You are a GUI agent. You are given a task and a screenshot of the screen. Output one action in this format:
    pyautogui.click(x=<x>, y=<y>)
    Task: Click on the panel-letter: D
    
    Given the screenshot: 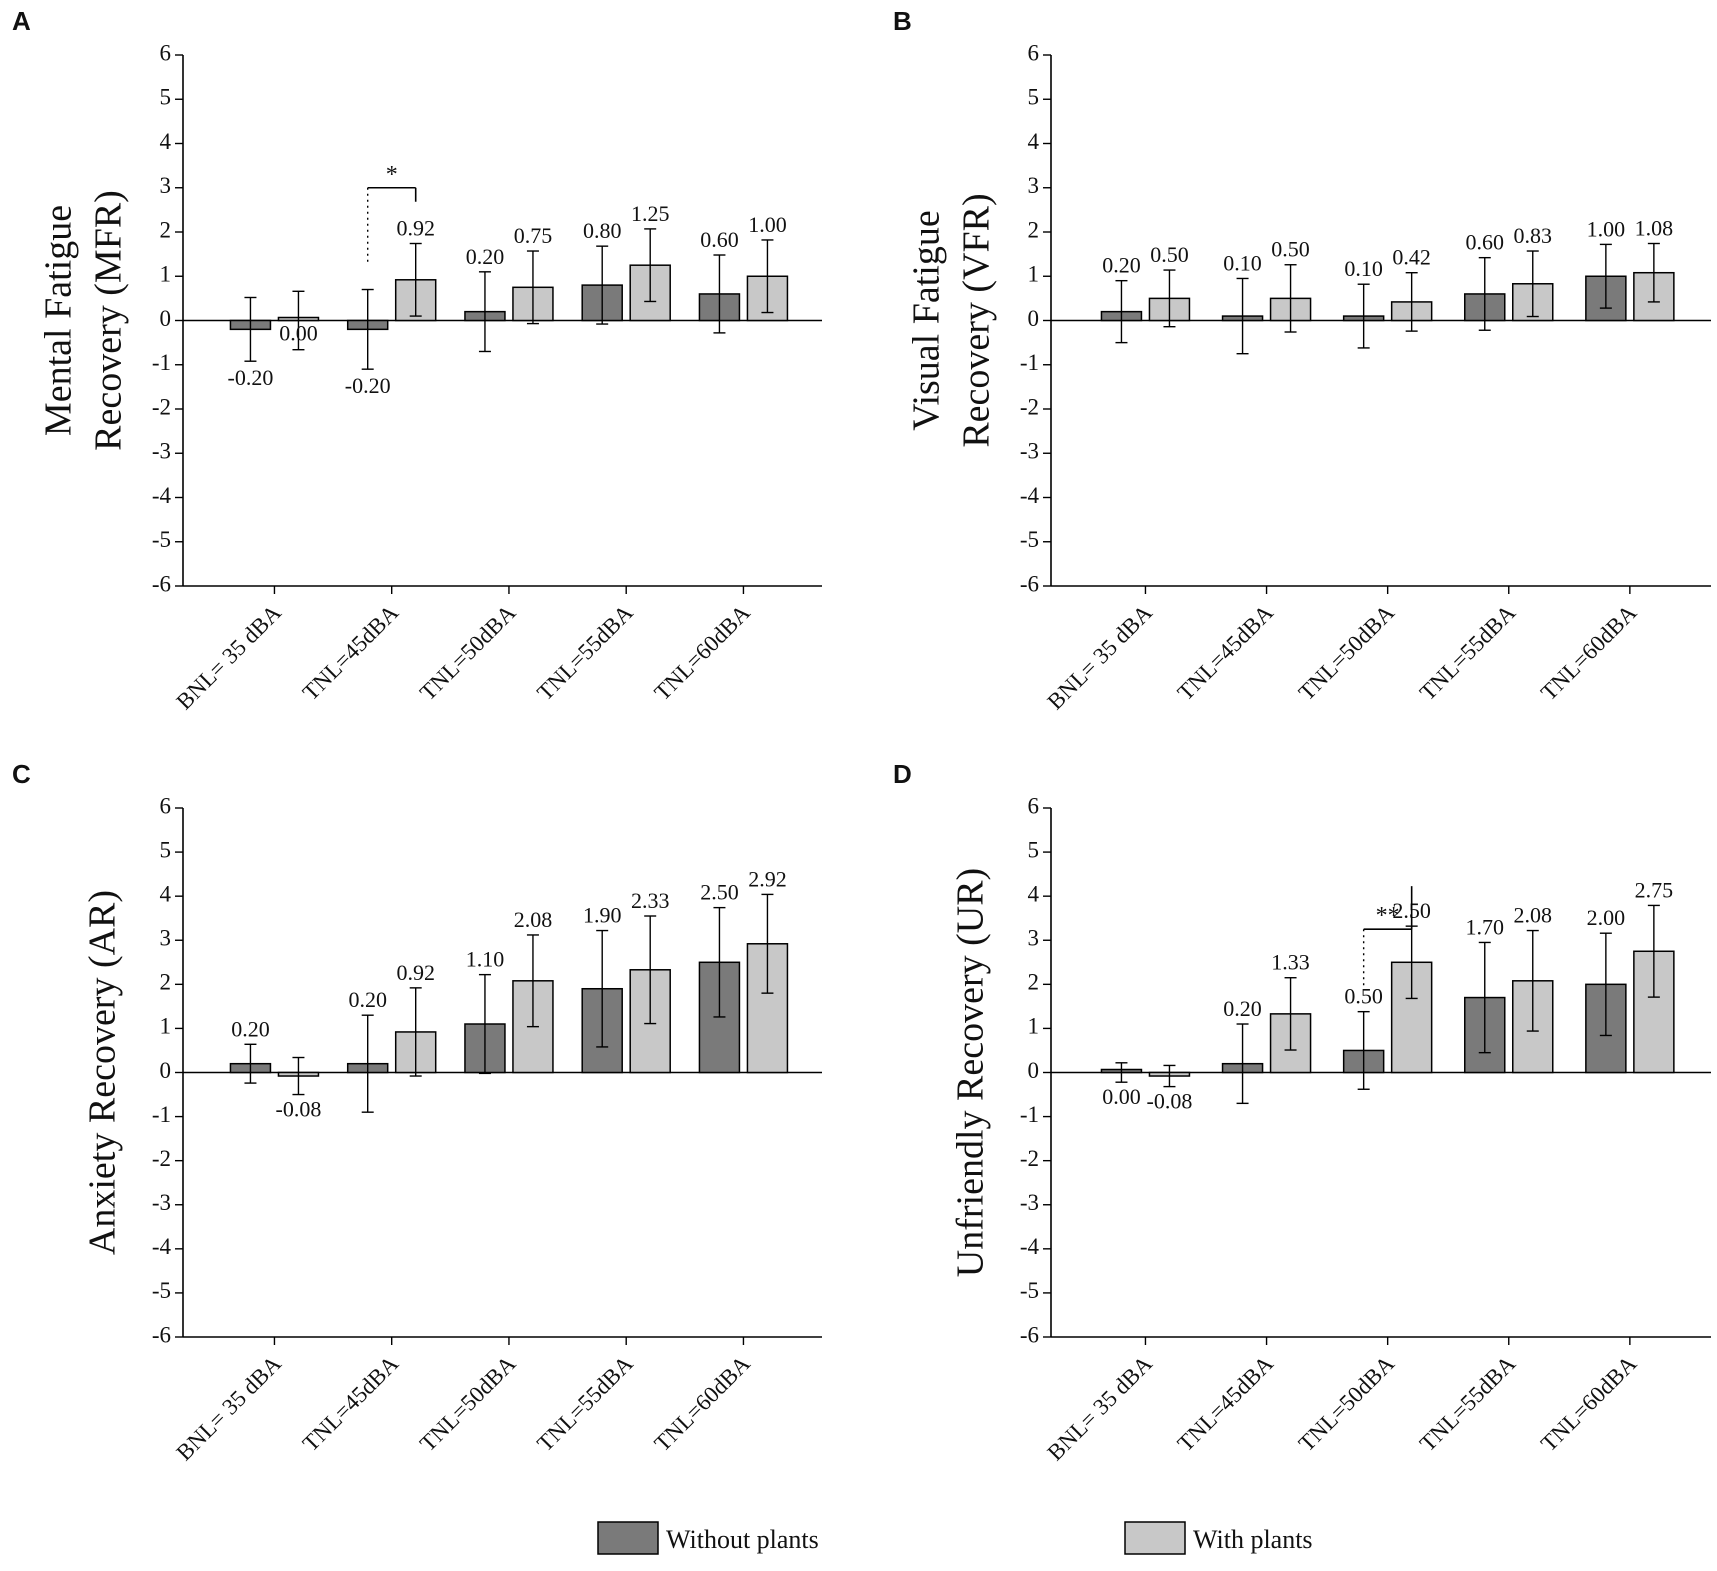 What is the action you would take?
    pyautogui.click(x=902, y=774)
    